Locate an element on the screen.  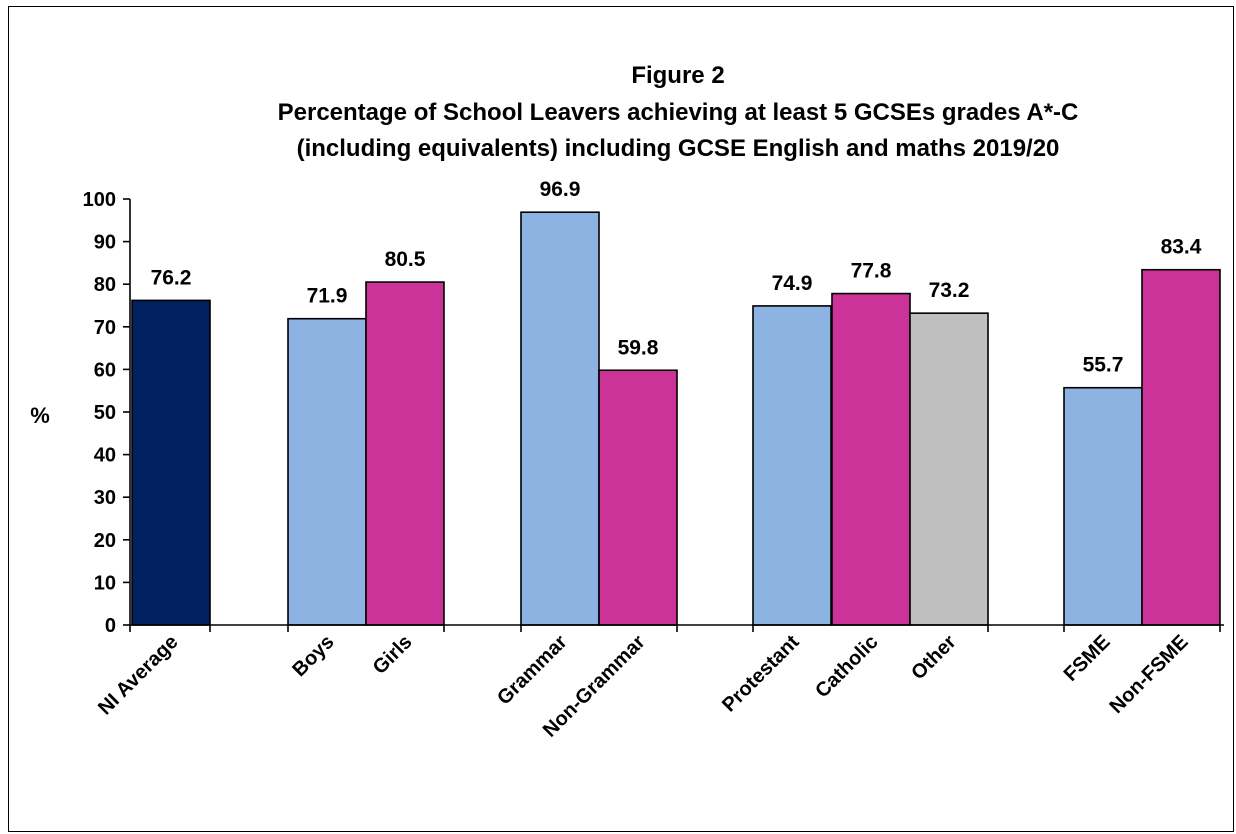
y-tick-label: 0 is located at coordinates (110, 626).